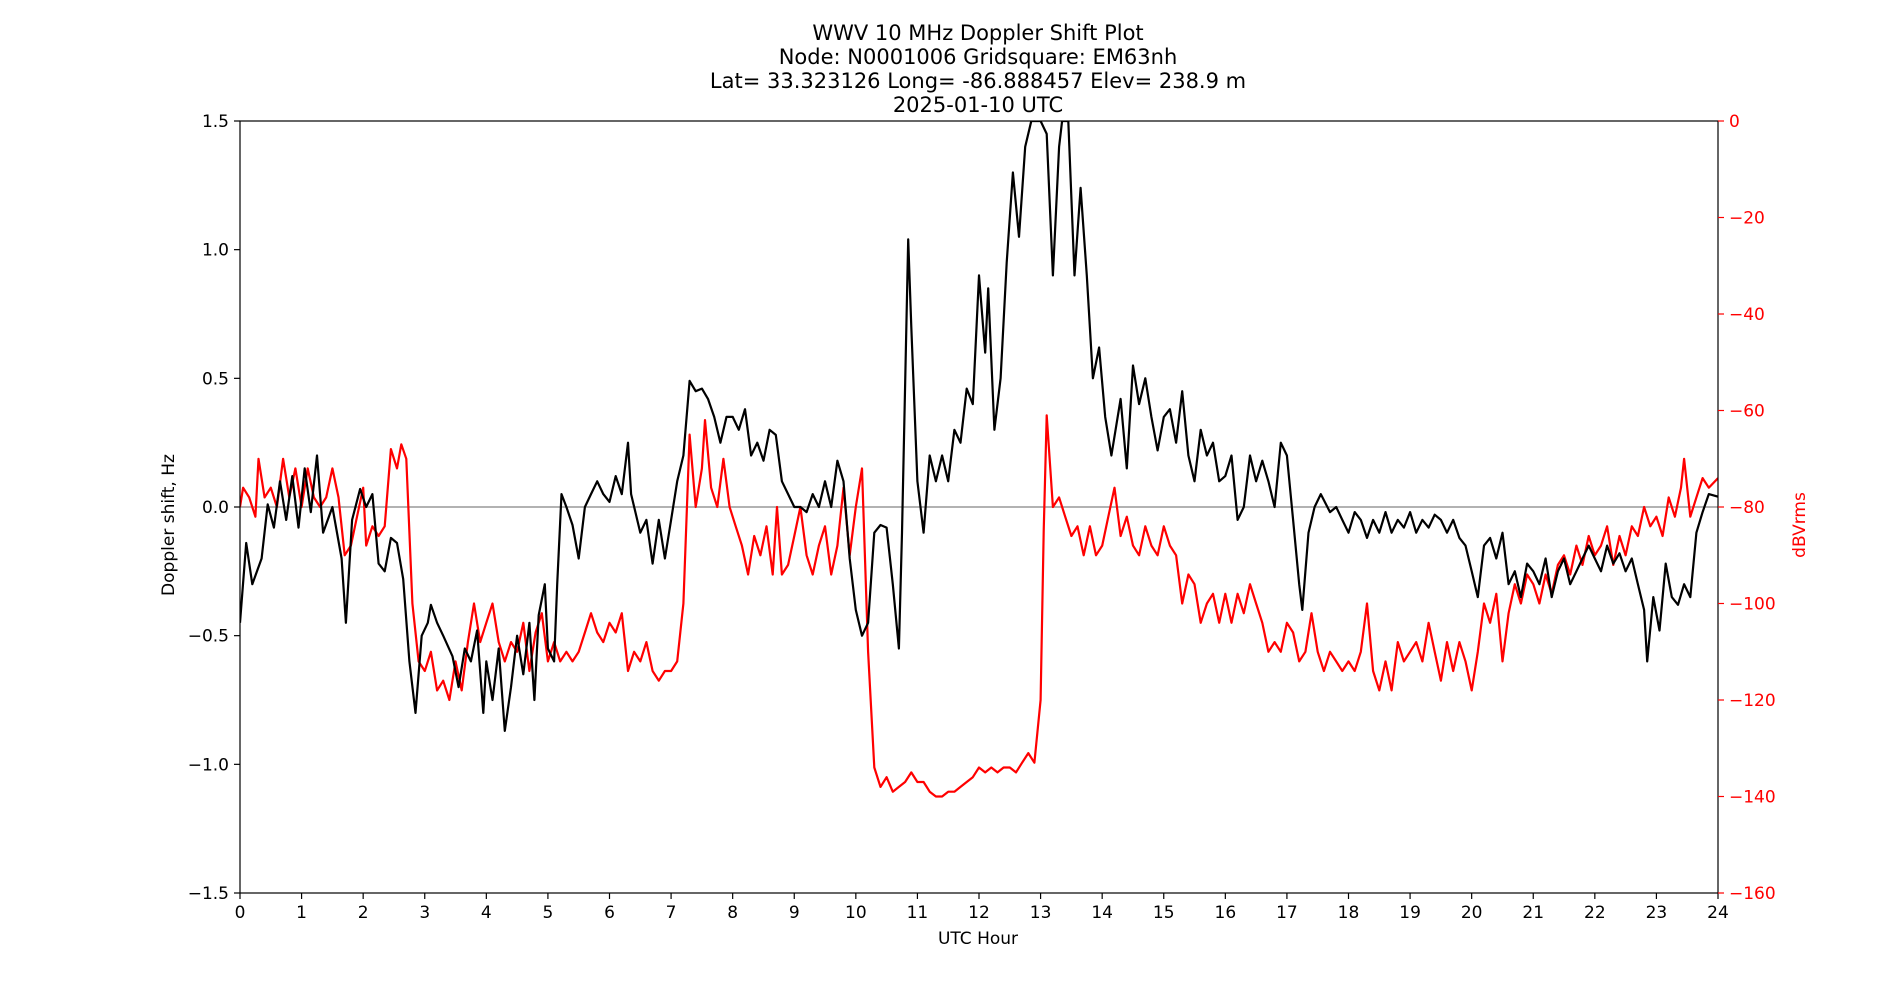 This screenshot has height=1004, width=1900. What do you see at coordinates (240, 913) in the screenshot?
I see `x-tick-label: 0` at bounding box center [240, 913].